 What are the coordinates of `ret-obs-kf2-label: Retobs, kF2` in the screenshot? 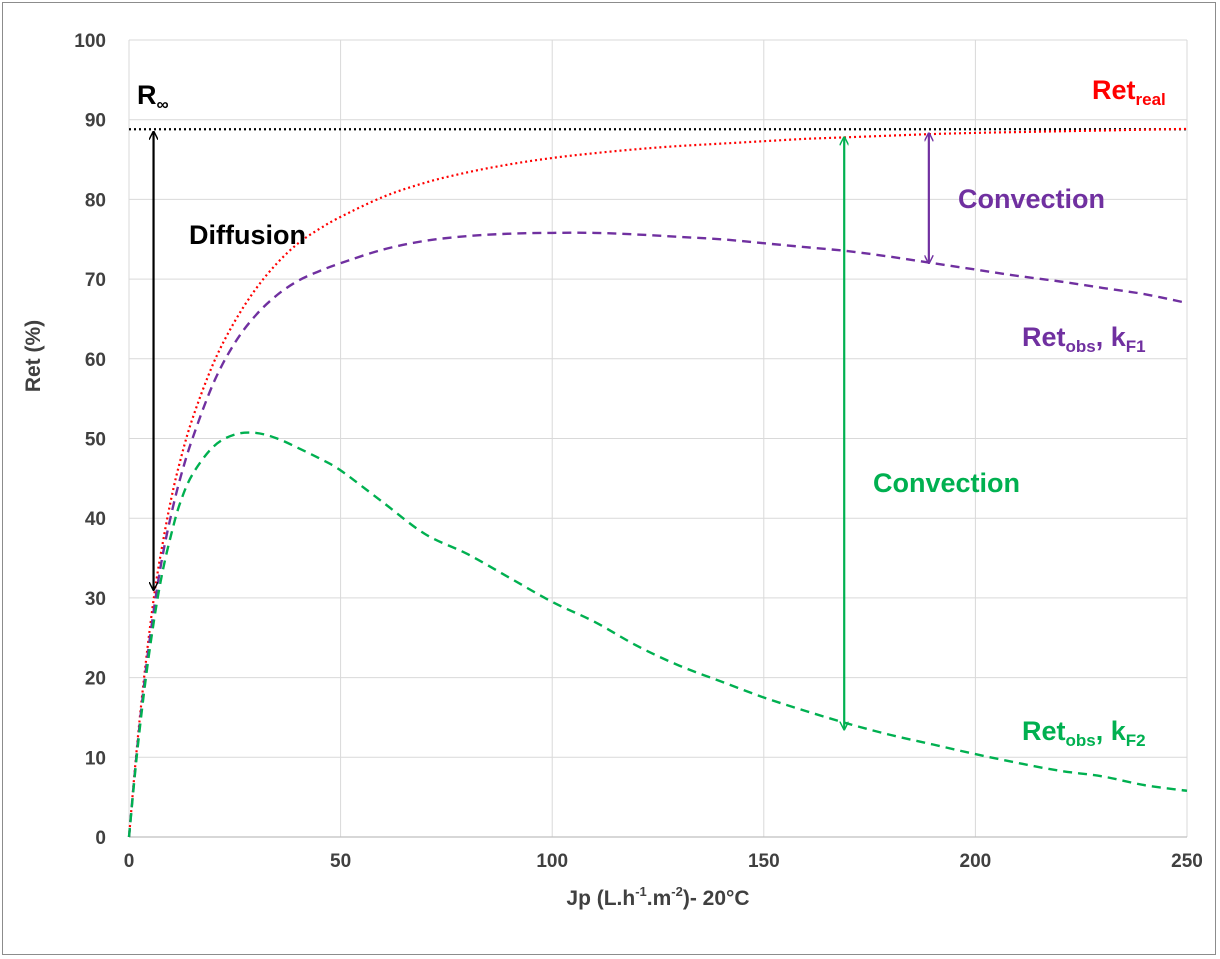 It's located at (1084, 733).